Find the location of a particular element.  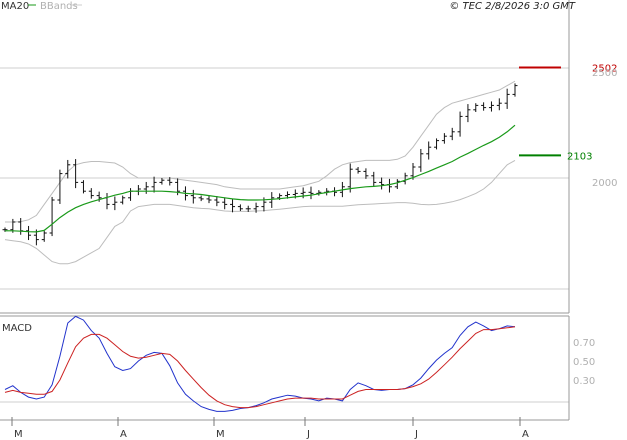

price-axis-ticks: 2000 2500 is located at coordinates (604, 128).